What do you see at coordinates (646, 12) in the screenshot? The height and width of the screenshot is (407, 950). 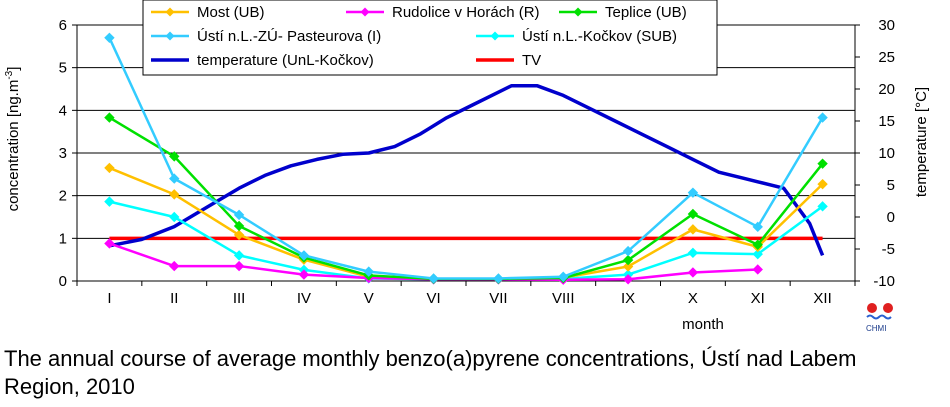 I see `legend-label: Teplice (UB)` at bounding box center [646, 12].